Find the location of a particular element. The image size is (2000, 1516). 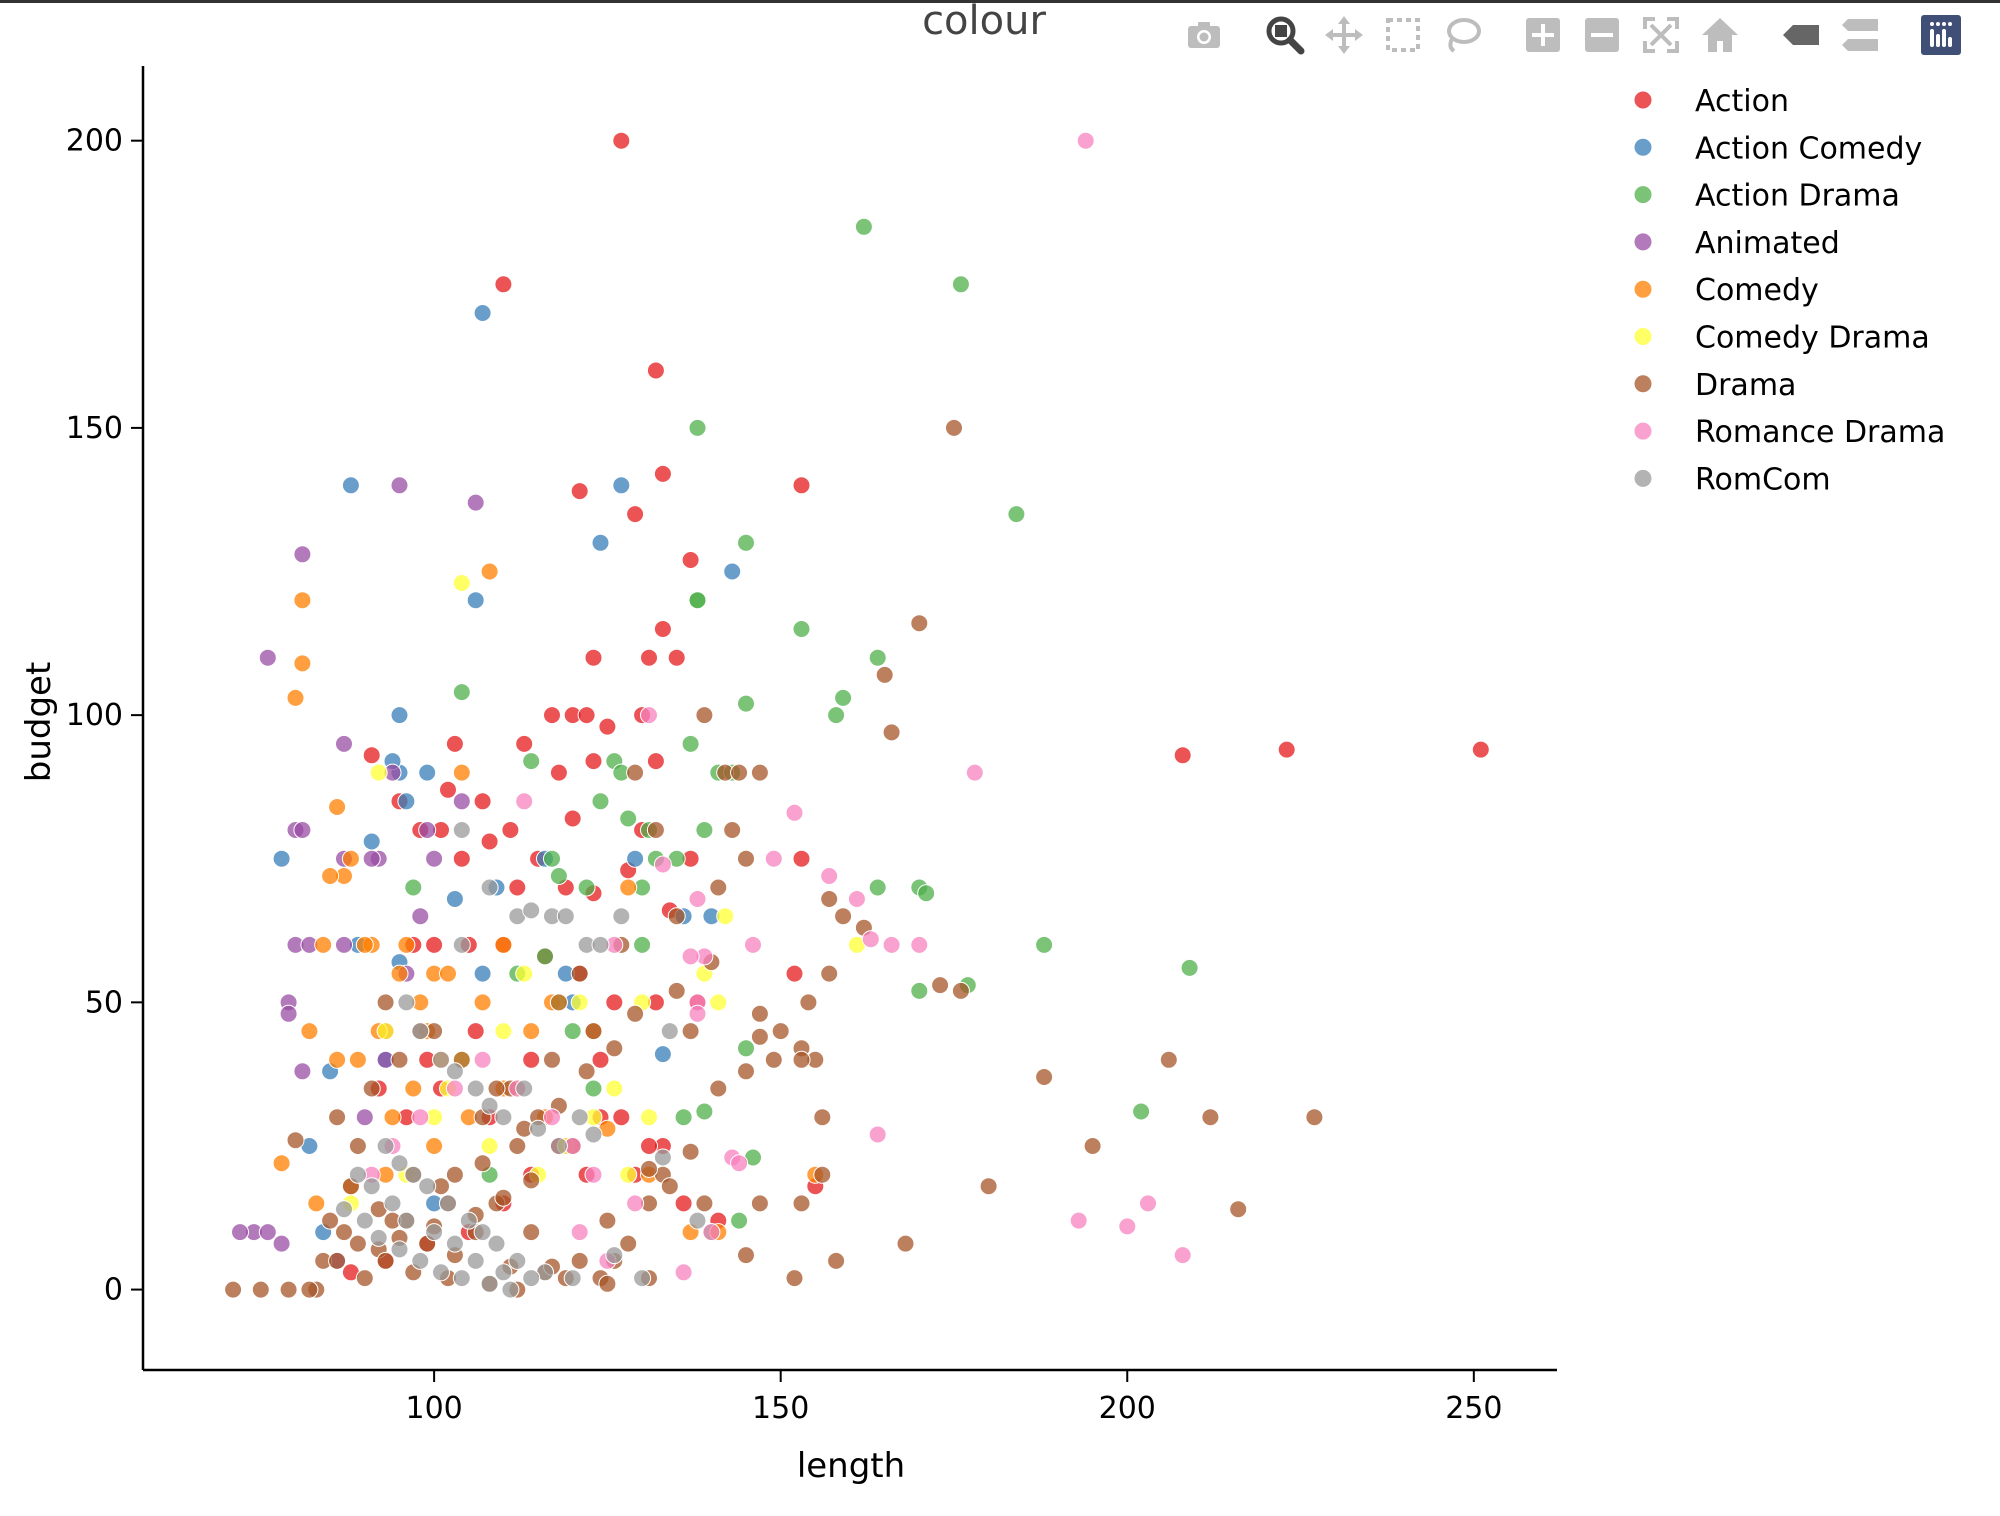

zoom-out-icon is located at coordinates (1602, 35).